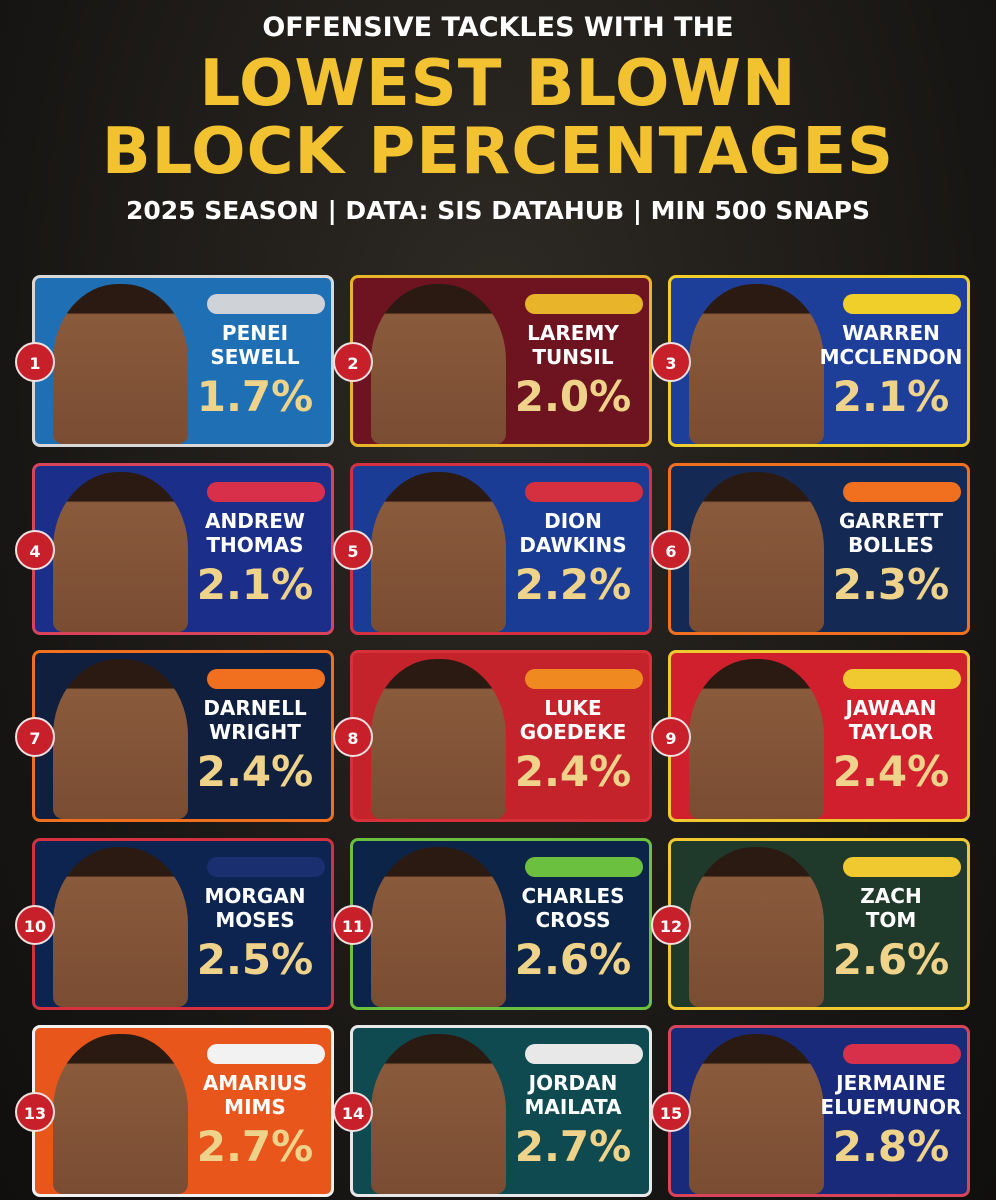 The height and width of the screenshot is (1200, 996). I want to click on player-card: ANDREW THOMAS 2.1% 4, so click(174, 548).